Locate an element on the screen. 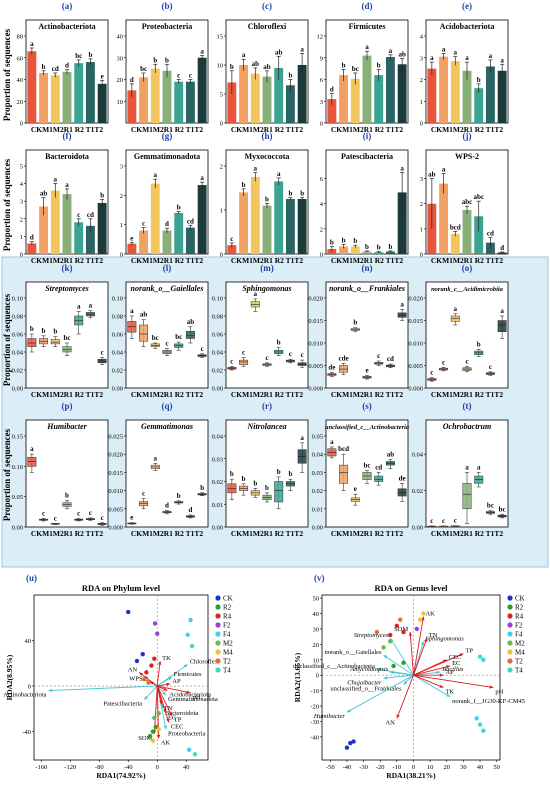  legend-label: T2 is located at coordinates (519, 662).